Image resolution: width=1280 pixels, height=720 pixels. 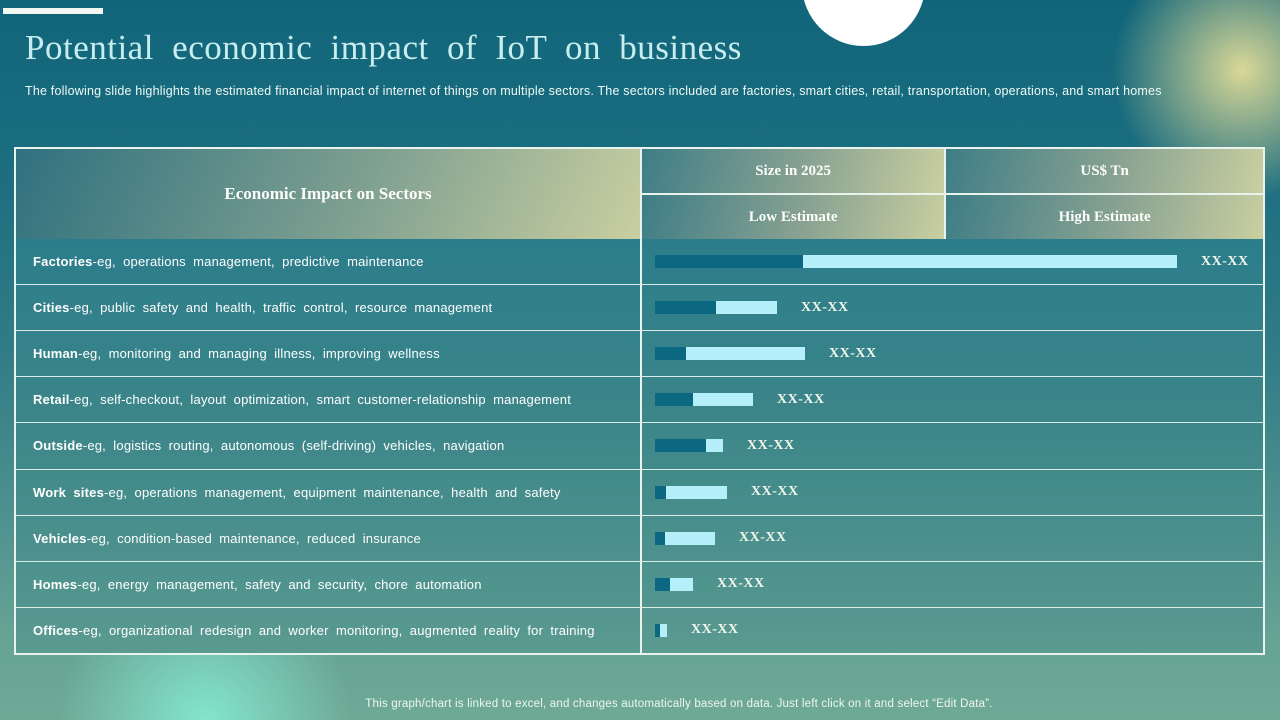 What do you see at coordinates (56, 354) in the screenshot?
I see `sector-name: Human` at bounding box center [56, 354].